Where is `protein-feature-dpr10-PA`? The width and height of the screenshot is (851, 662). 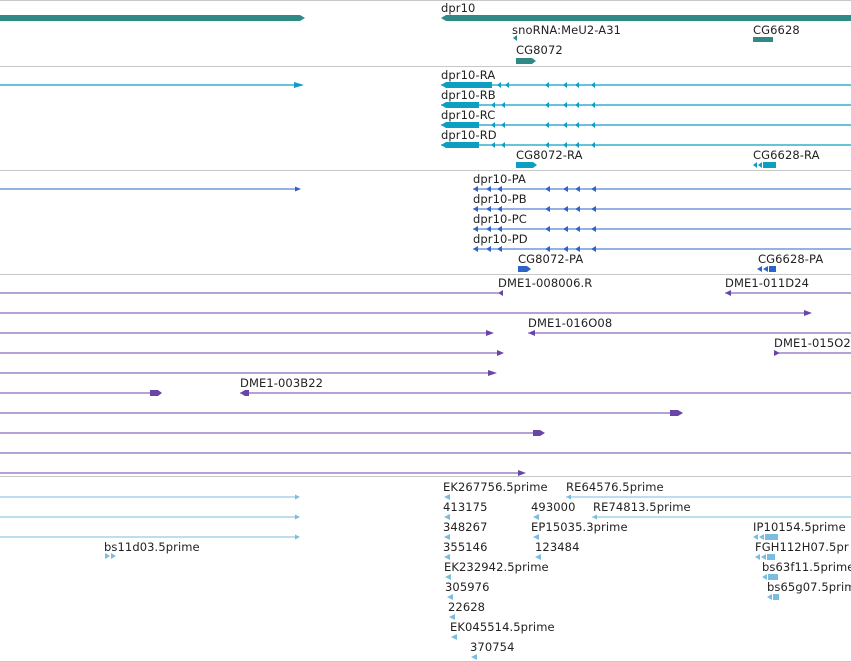
protein-feature-dpr10-PA is located at coordinates (662, 189).